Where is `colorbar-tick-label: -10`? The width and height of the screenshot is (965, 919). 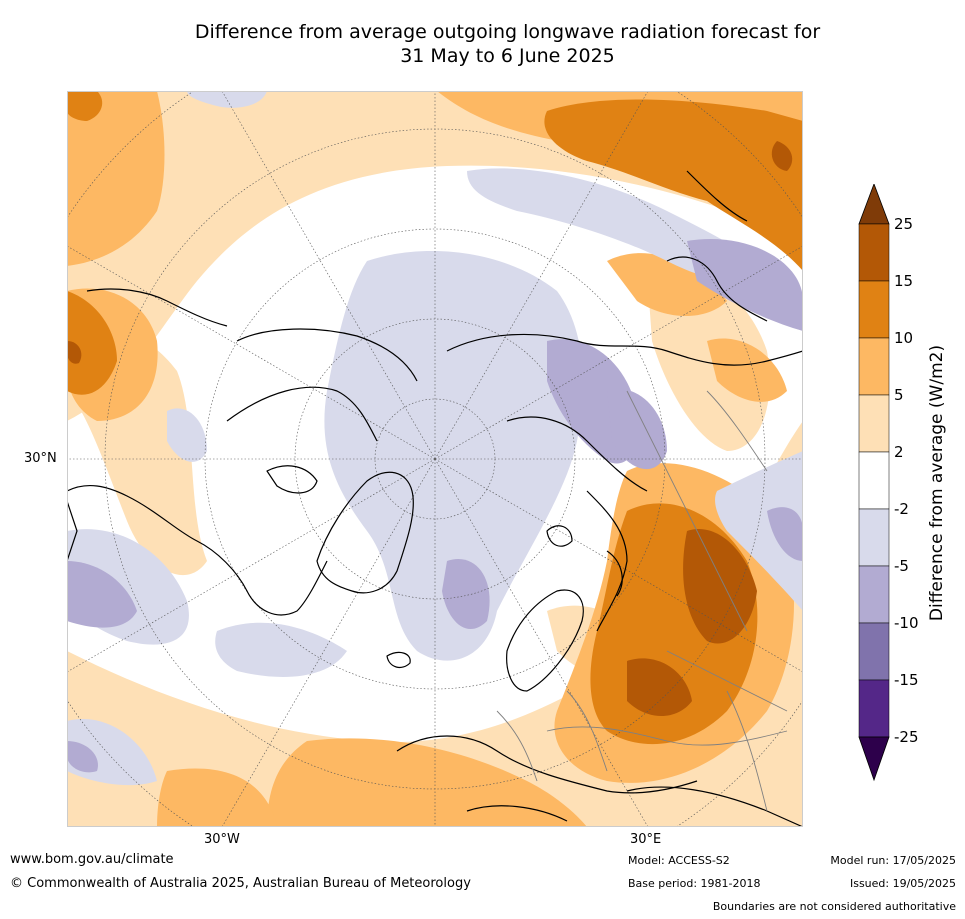
colorbar-tick-label: -10 is located at coordinates (906, 623).